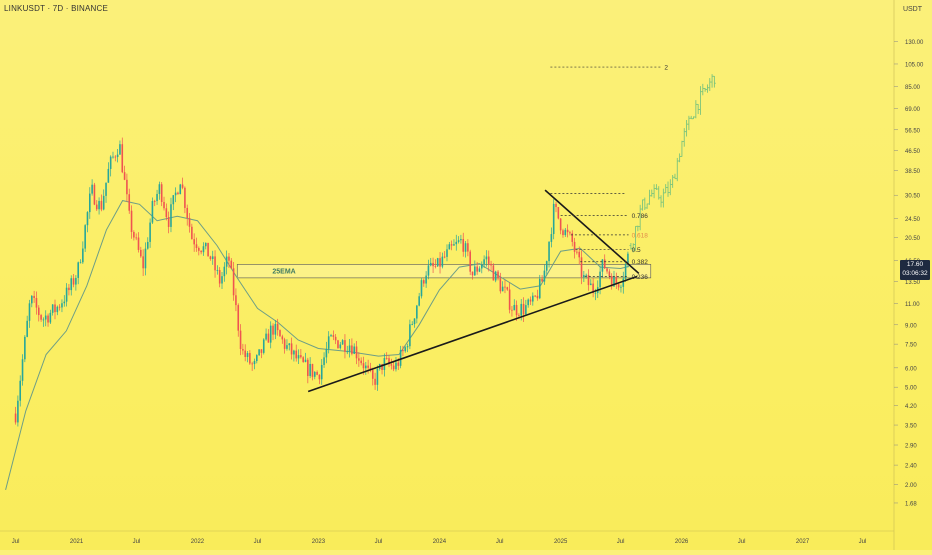 This screenshot has height=555, width=932. What do you see at coordinates (592, 232) in the screenshot?
I see `descending-resistance-trendline` at bounding box center [592, 232].